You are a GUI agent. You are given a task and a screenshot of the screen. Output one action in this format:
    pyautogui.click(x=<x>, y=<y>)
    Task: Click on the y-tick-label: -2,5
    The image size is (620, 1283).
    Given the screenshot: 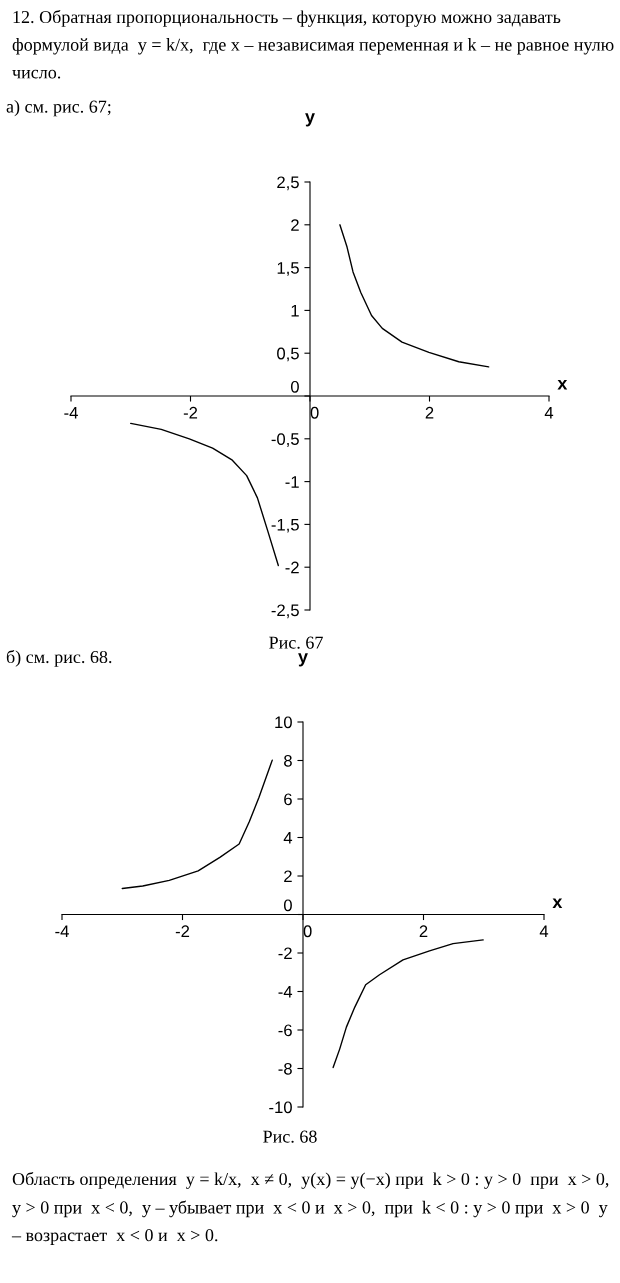 What is the action you would take?
    pyautogui.click(x=285, y=611)
    